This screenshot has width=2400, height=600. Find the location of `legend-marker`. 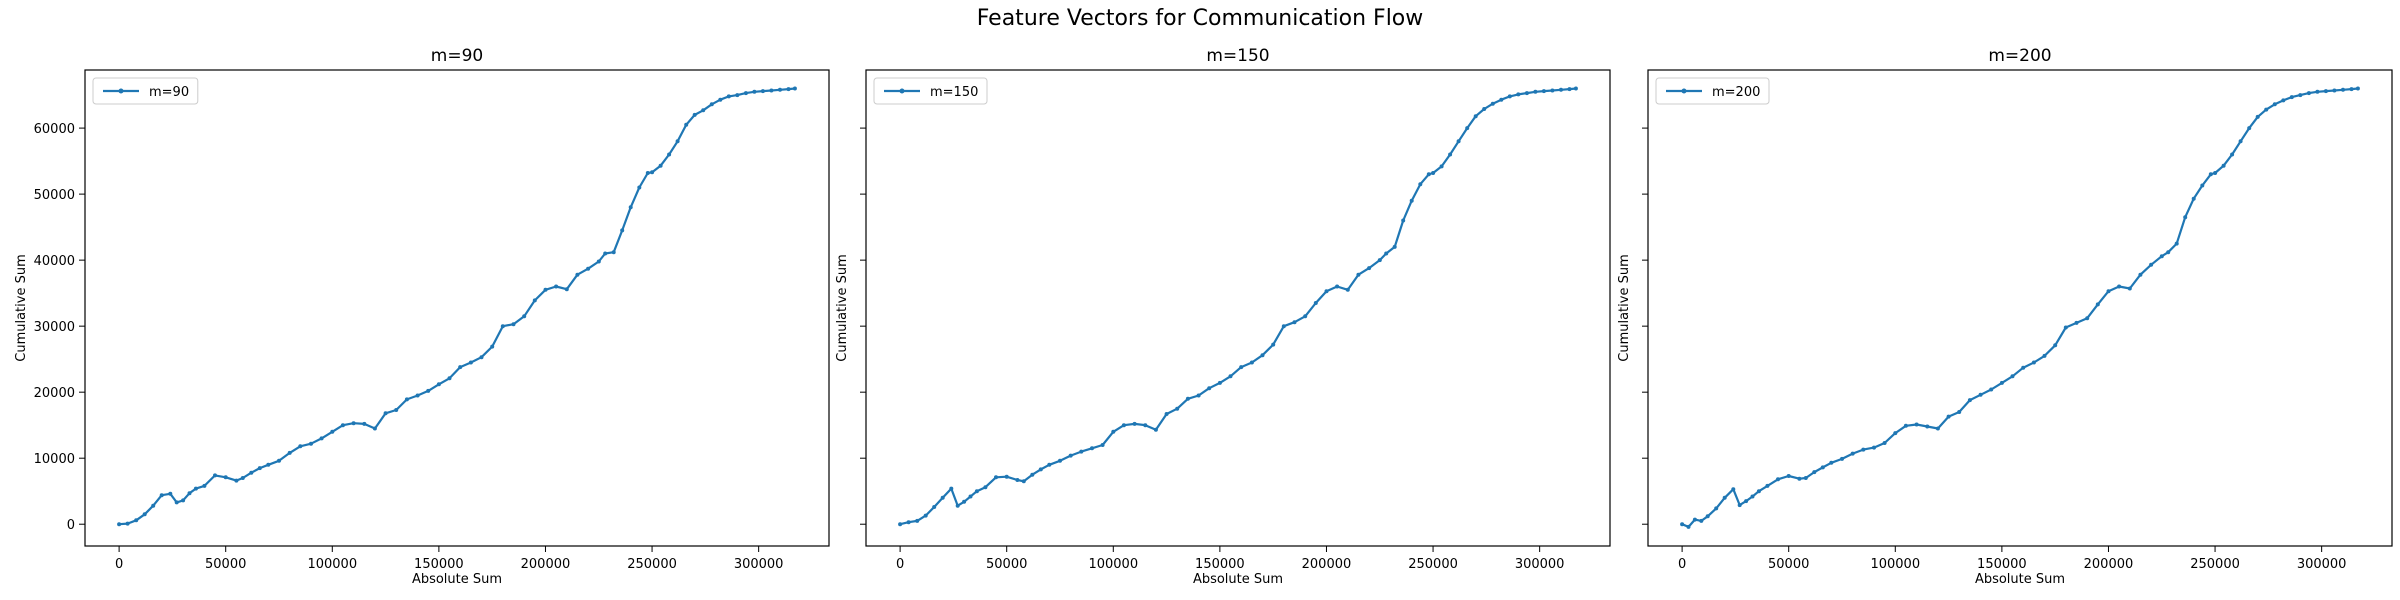

legend-marker is located at coordinates (1684, 91).